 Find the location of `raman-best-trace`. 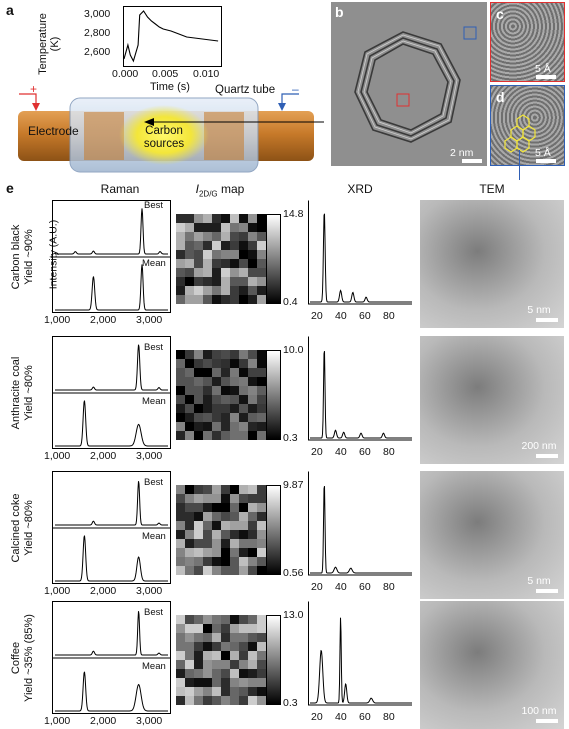

raman-best-trace is located at coordinates (111, 367).